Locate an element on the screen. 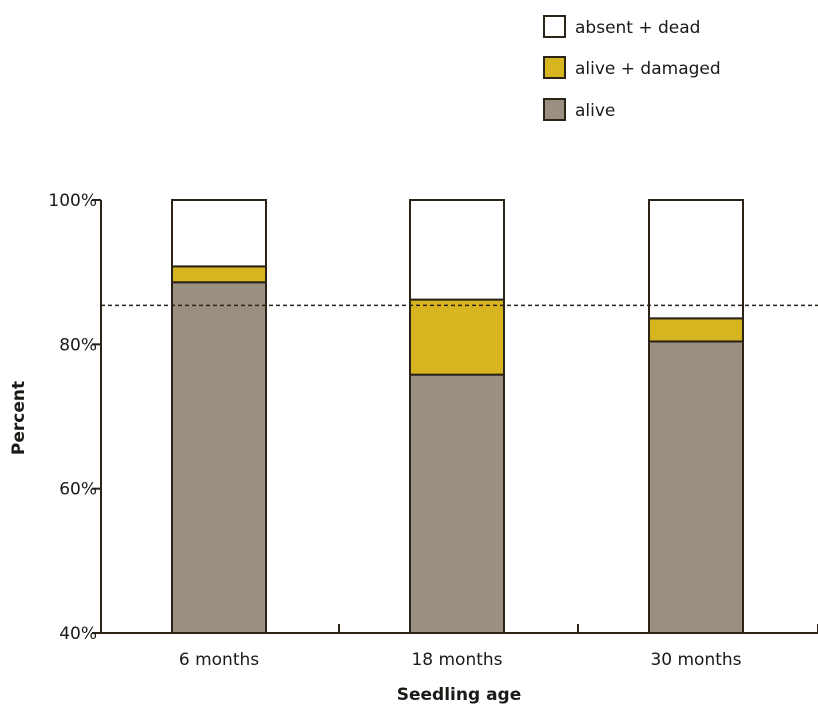 Image resolution: width=818 pixels, height=708 pixels. bar-segment-absent-dead-18-months is located at coordinates (457, 250).